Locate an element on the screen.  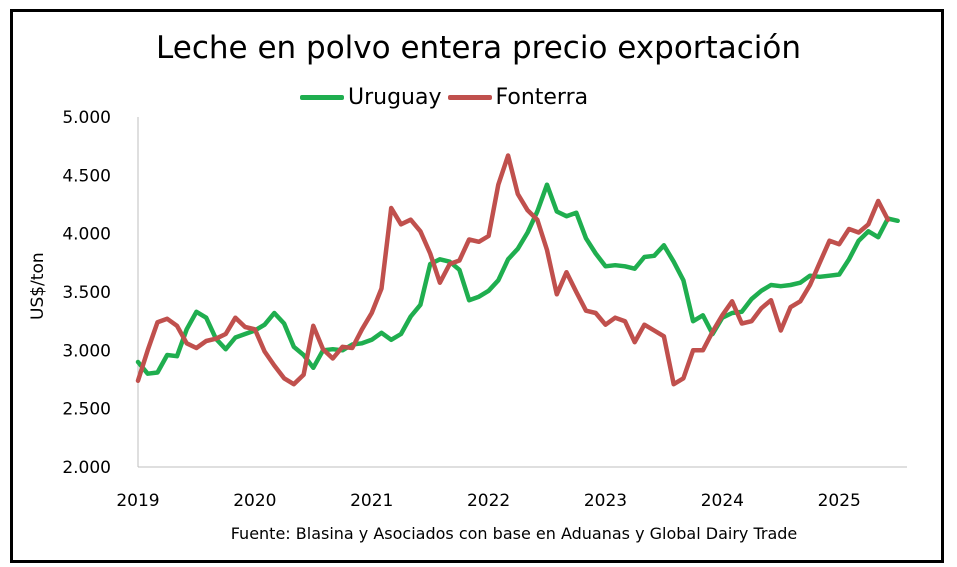
legend-item-uruguay: Uruguay is located at coordinates (371, 97).